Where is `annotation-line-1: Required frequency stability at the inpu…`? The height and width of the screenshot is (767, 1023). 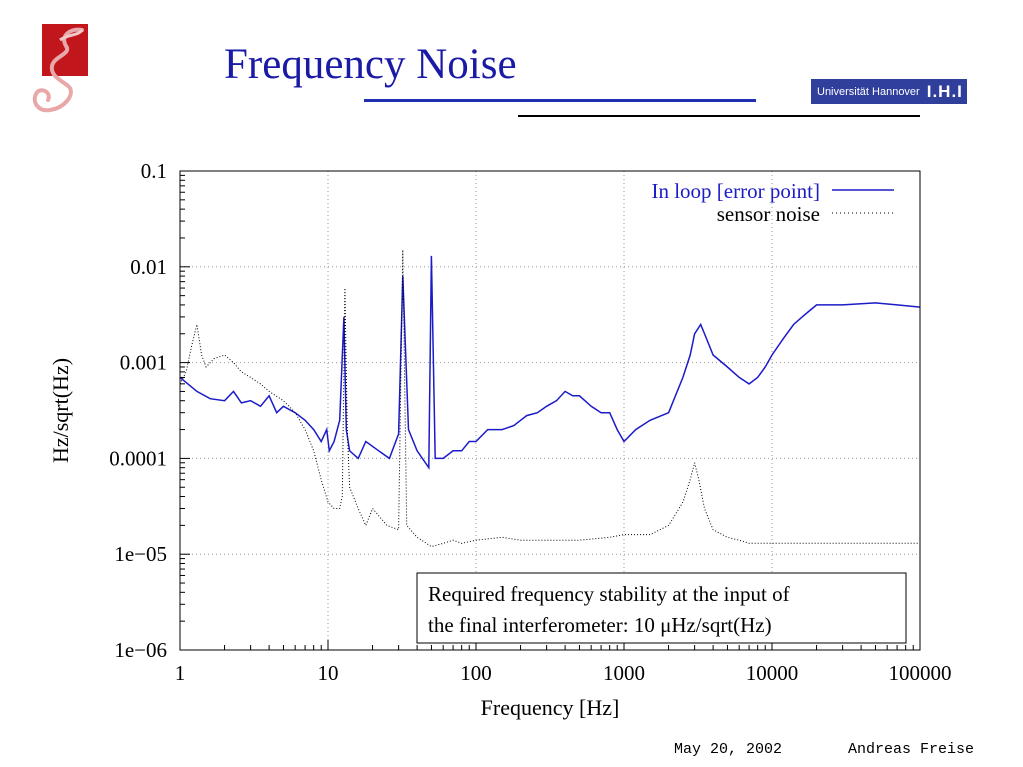
annotation-line-1: Required frequency stability at the inpu… is located at coordinates (609, 594).